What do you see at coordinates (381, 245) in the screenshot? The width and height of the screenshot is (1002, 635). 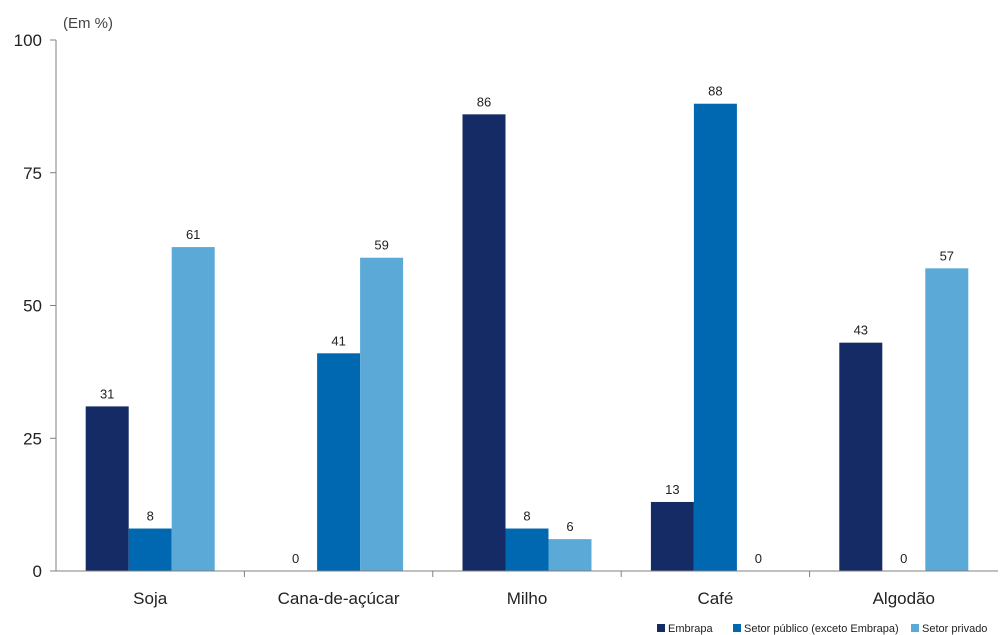 I see `data-label: 59` at bounding box center [381, 245].